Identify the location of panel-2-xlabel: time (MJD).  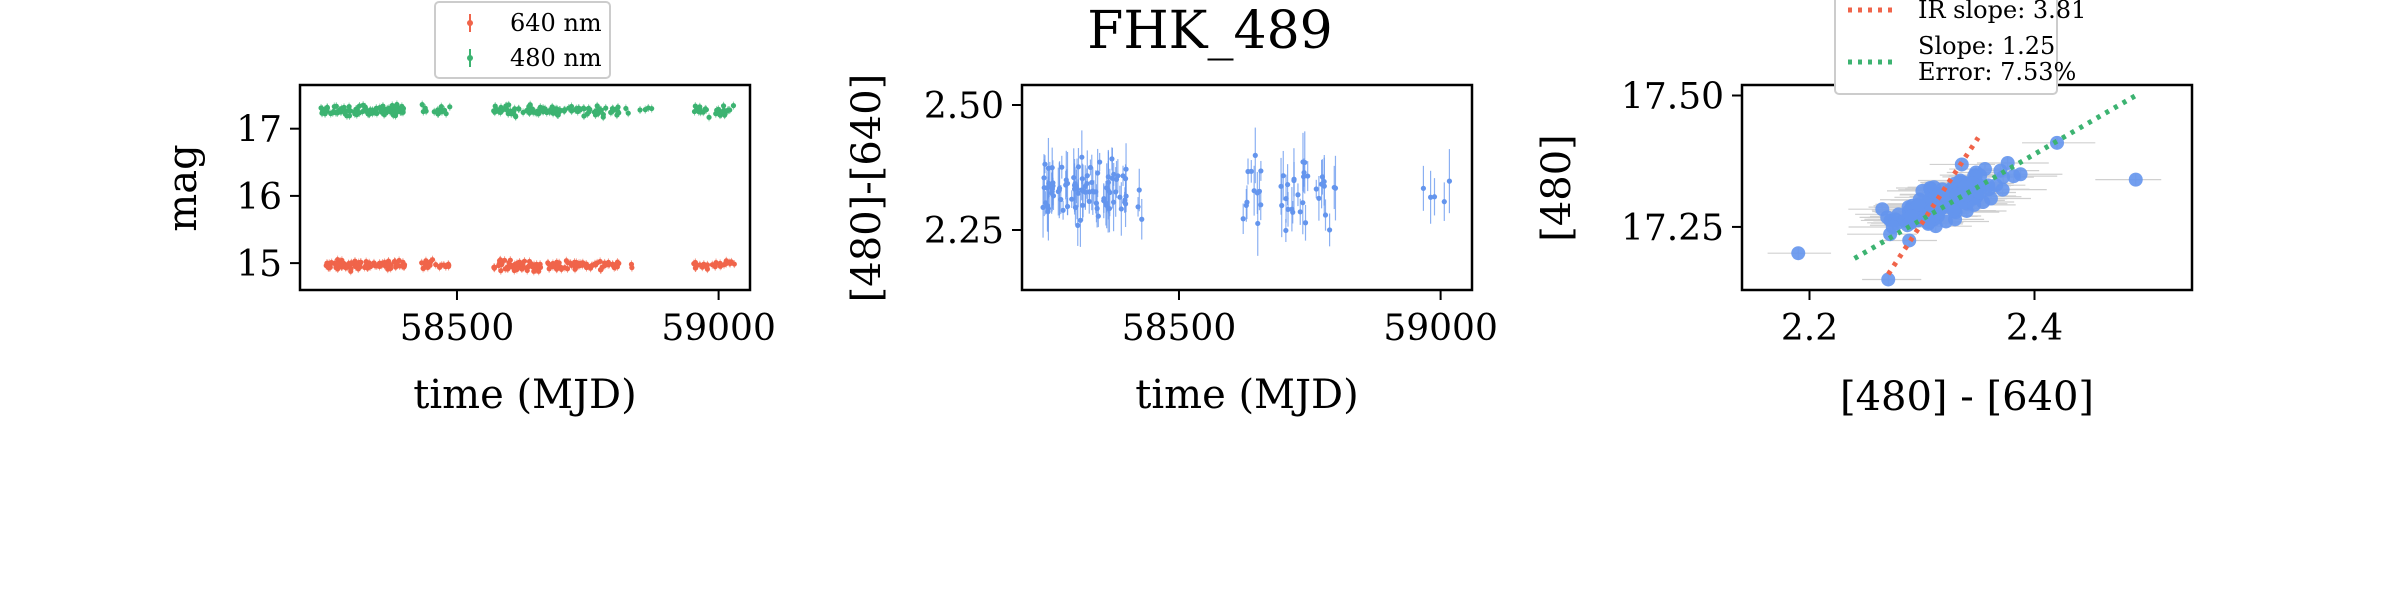
(1246, 395).